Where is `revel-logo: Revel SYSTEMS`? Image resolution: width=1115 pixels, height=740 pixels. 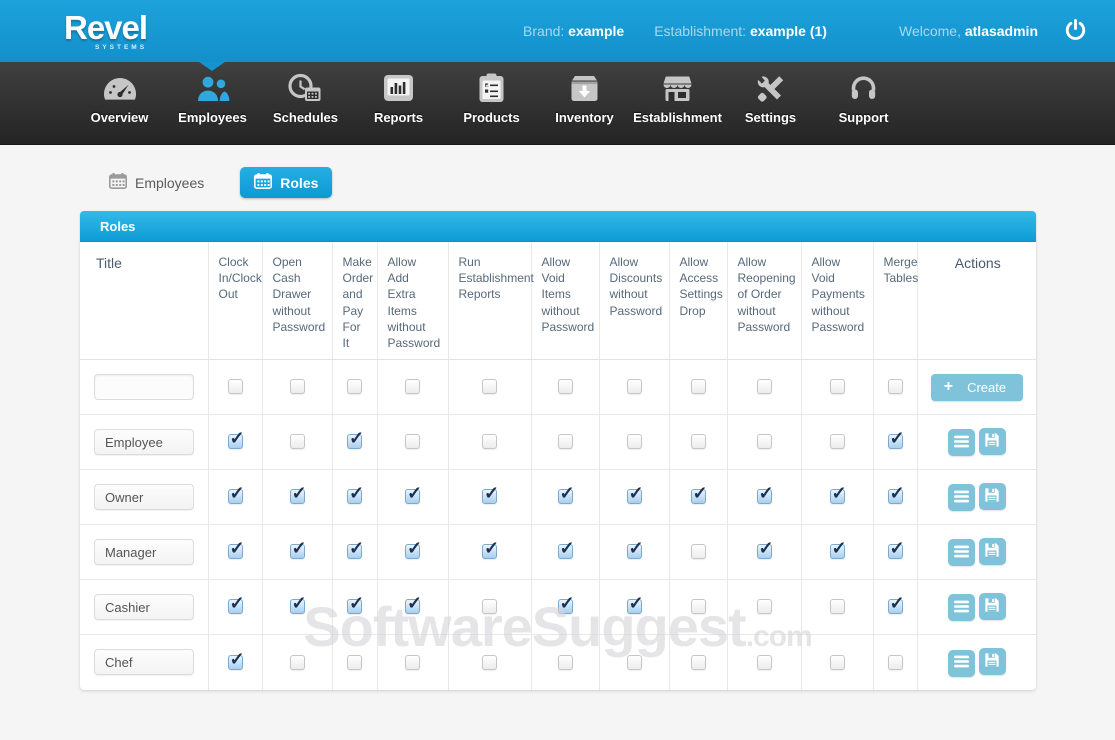 revel-logo: Revel SYSTEMS is located at coordinates (106, 31).